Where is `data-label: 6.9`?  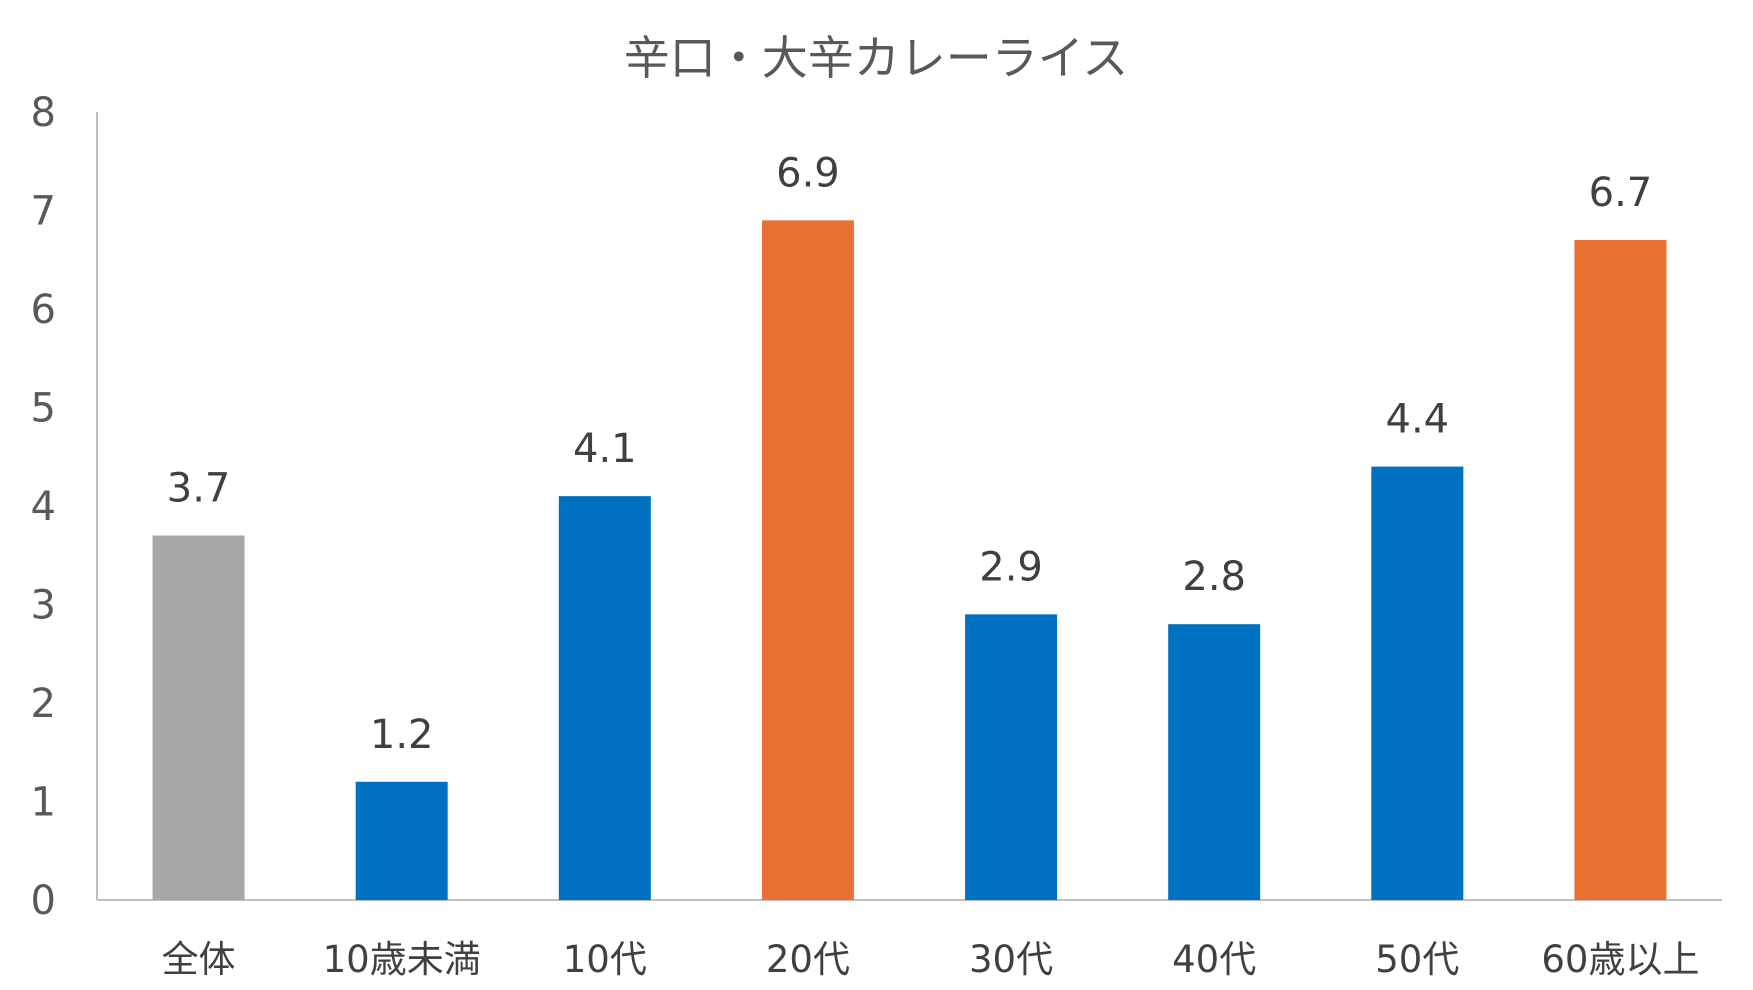
data-label: 6.9 is located at coordinates (808, 173).